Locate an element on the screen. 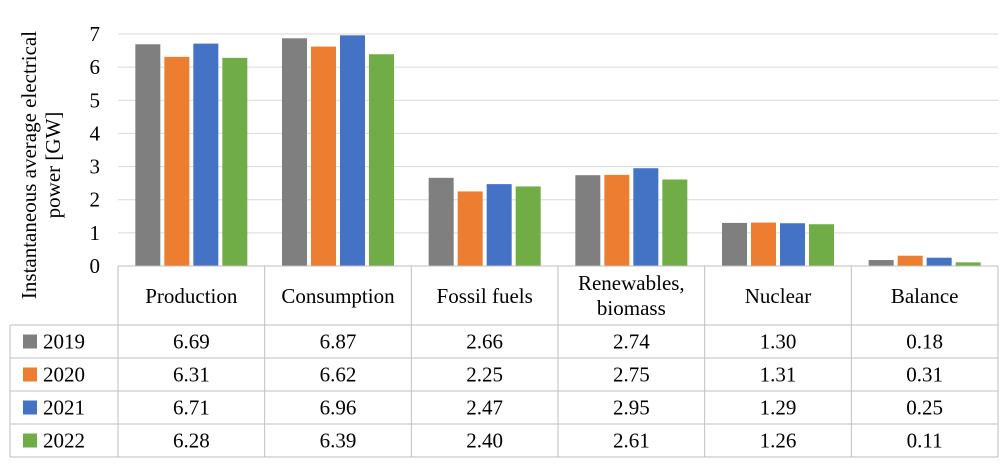 The image size is (1003, 471). legend-label: 2020 is located at coordinates (64, 375).